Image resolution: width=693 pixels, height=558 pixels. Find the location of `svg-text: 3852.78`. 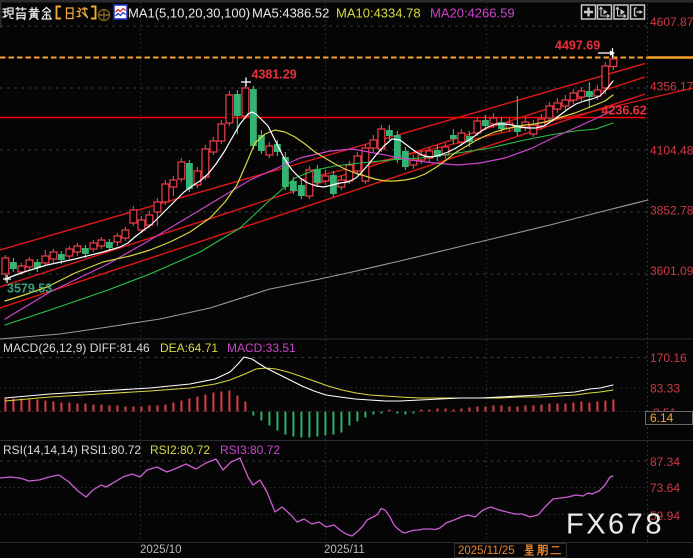

svg-text: 3852.78 is located at coordinates (671, 211).